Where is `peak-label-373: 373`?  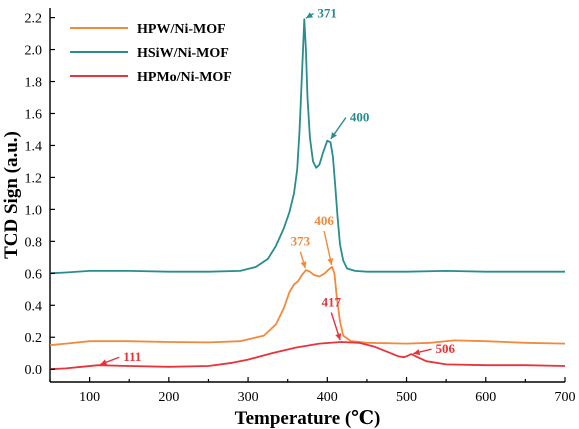
peak-label-373: 373 is located at coordinates (301, 241).